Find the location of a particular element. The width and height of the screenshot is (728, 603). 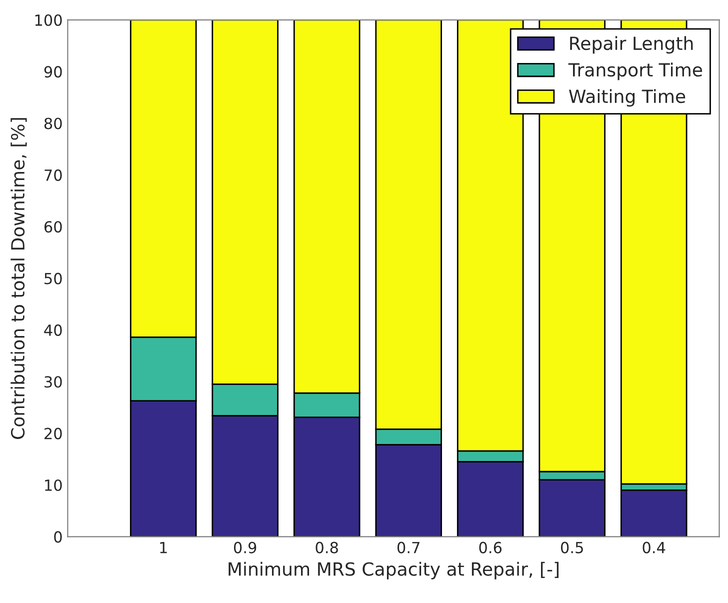

y-tick-label: 100 is located at coordinates (48, 20).